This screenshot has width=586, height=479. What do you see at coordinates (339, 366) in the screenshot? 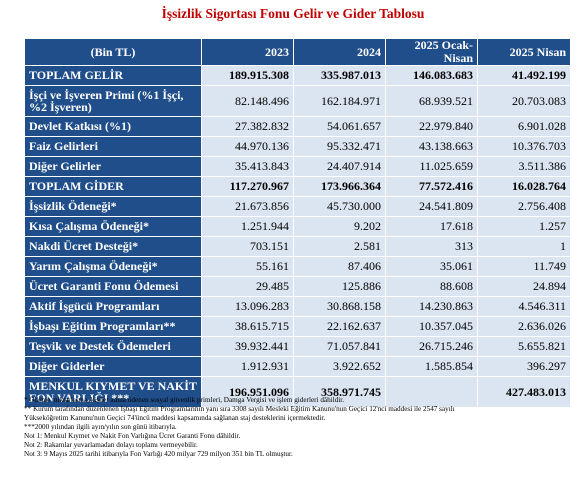
I see `cell-v2024: 3.922.652` at bounding box center [339, 366].